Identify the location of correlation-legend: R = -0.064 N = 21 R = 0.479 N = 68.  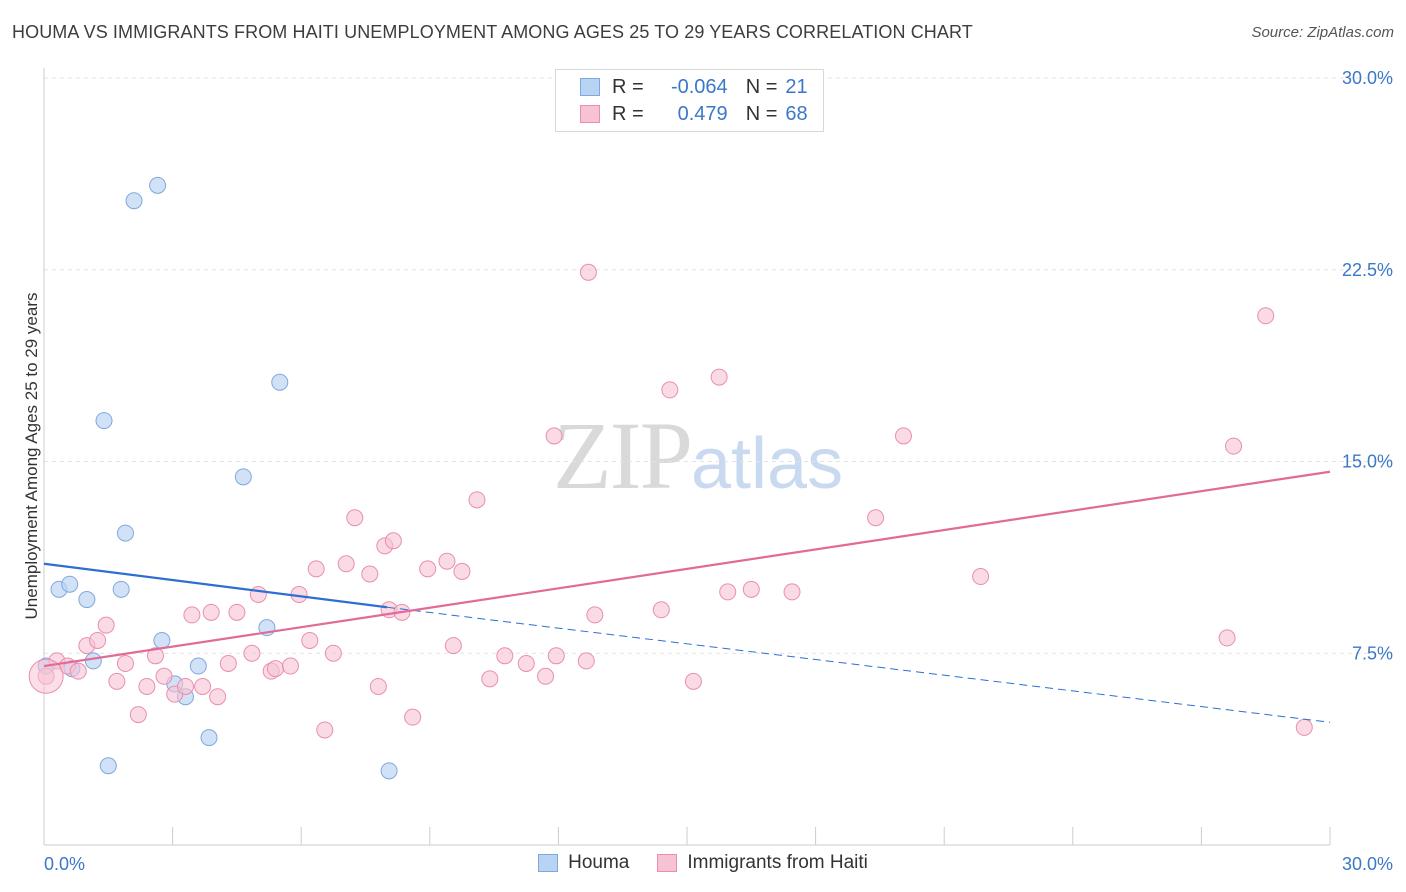
(689, 100).